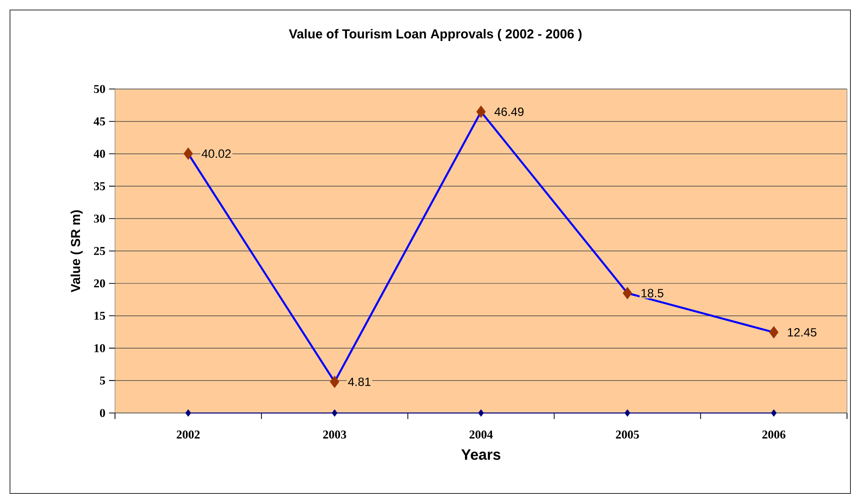 This screenshot has width=851, height=494. What do you see at coordinates (653, 293) in the screenshot?
I see `data-label: 18.5` at bounding box center [653, 293].